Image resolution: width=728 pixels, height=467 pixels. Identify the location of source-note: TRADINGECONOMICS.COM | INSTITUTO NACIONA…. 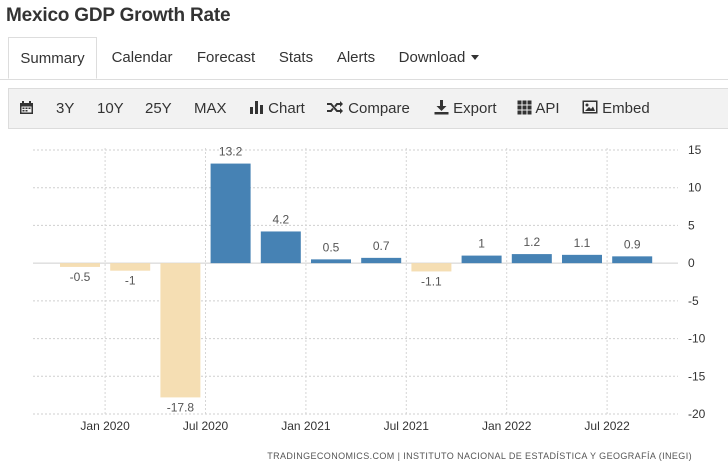
(479, 456).